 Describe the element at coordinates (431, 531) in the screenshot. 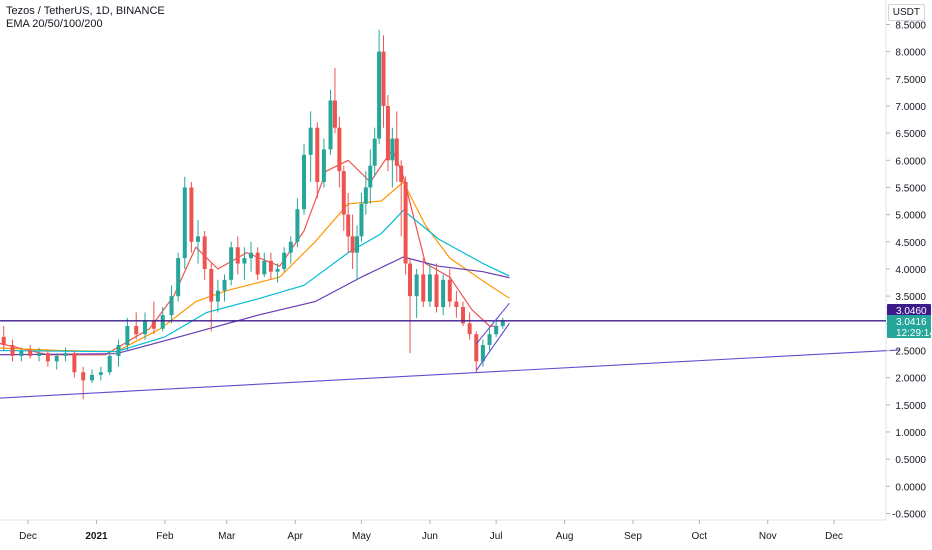

I see `time-axis: Dec 2021 Feb Mar Apr May Jun Jul Aug Sep Oct Nov Dec` at that location.